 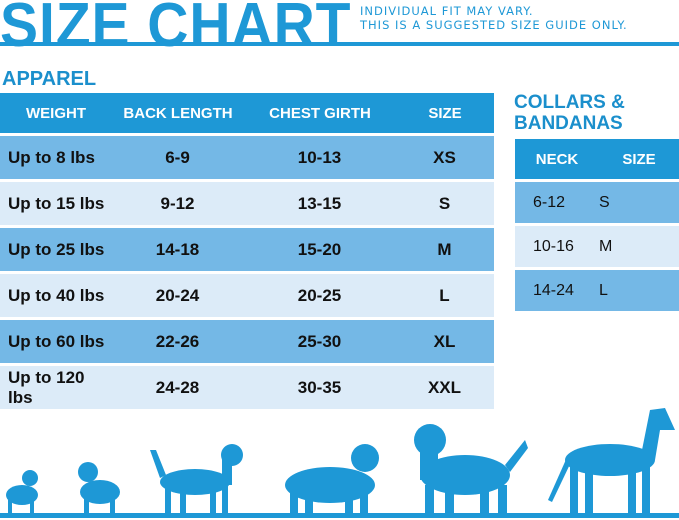 I want to click on table-row: Up to 25 lbs 14-18 15-20 M, so click(x=247, y=249).